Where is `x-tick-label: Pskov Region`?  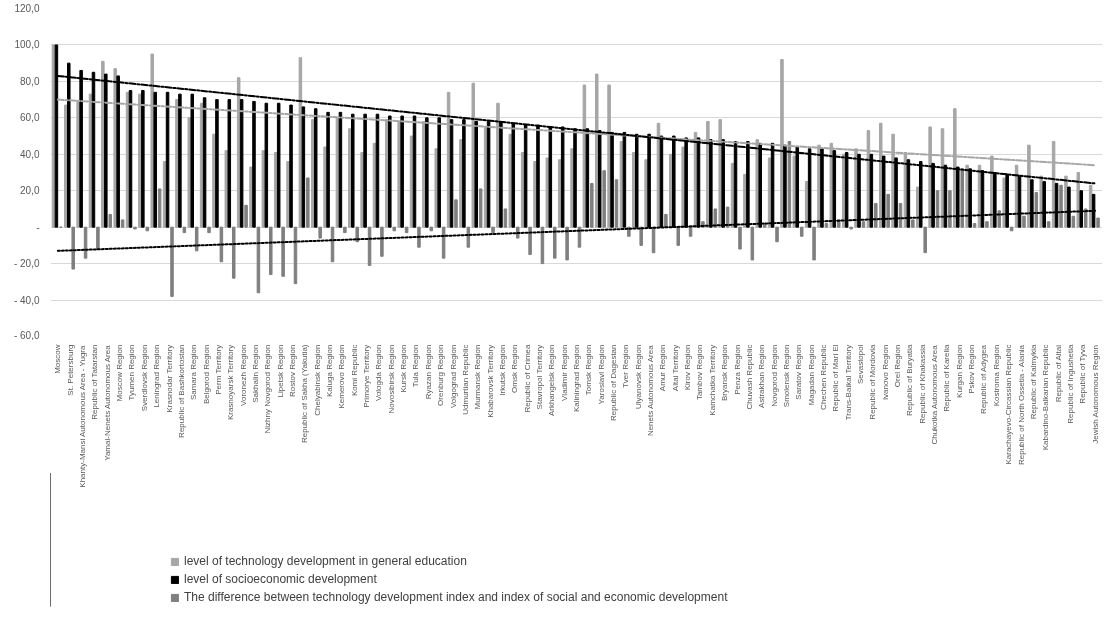 x-tick-label: Pskov Region is located at coordinates (972, 369).